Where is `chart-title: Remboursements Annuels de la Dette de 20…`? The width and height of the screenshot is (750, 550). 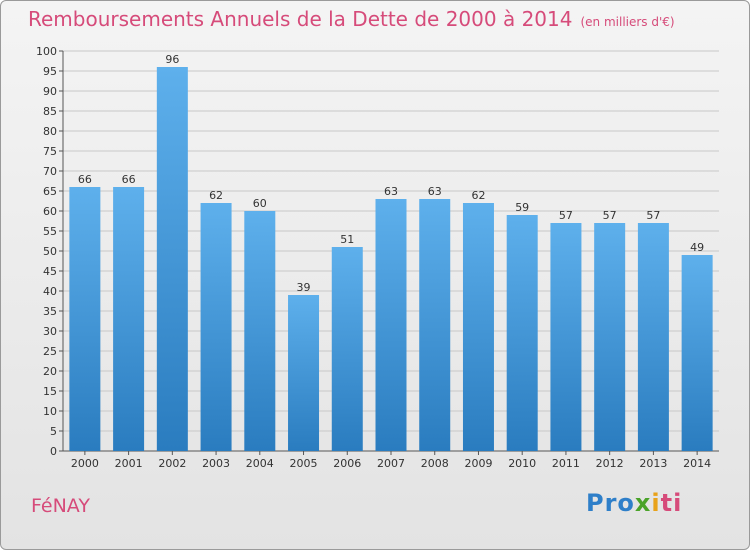
chart-title: Remboursements Annuels de la Dette de 20… is located at coordinates (351, 19).